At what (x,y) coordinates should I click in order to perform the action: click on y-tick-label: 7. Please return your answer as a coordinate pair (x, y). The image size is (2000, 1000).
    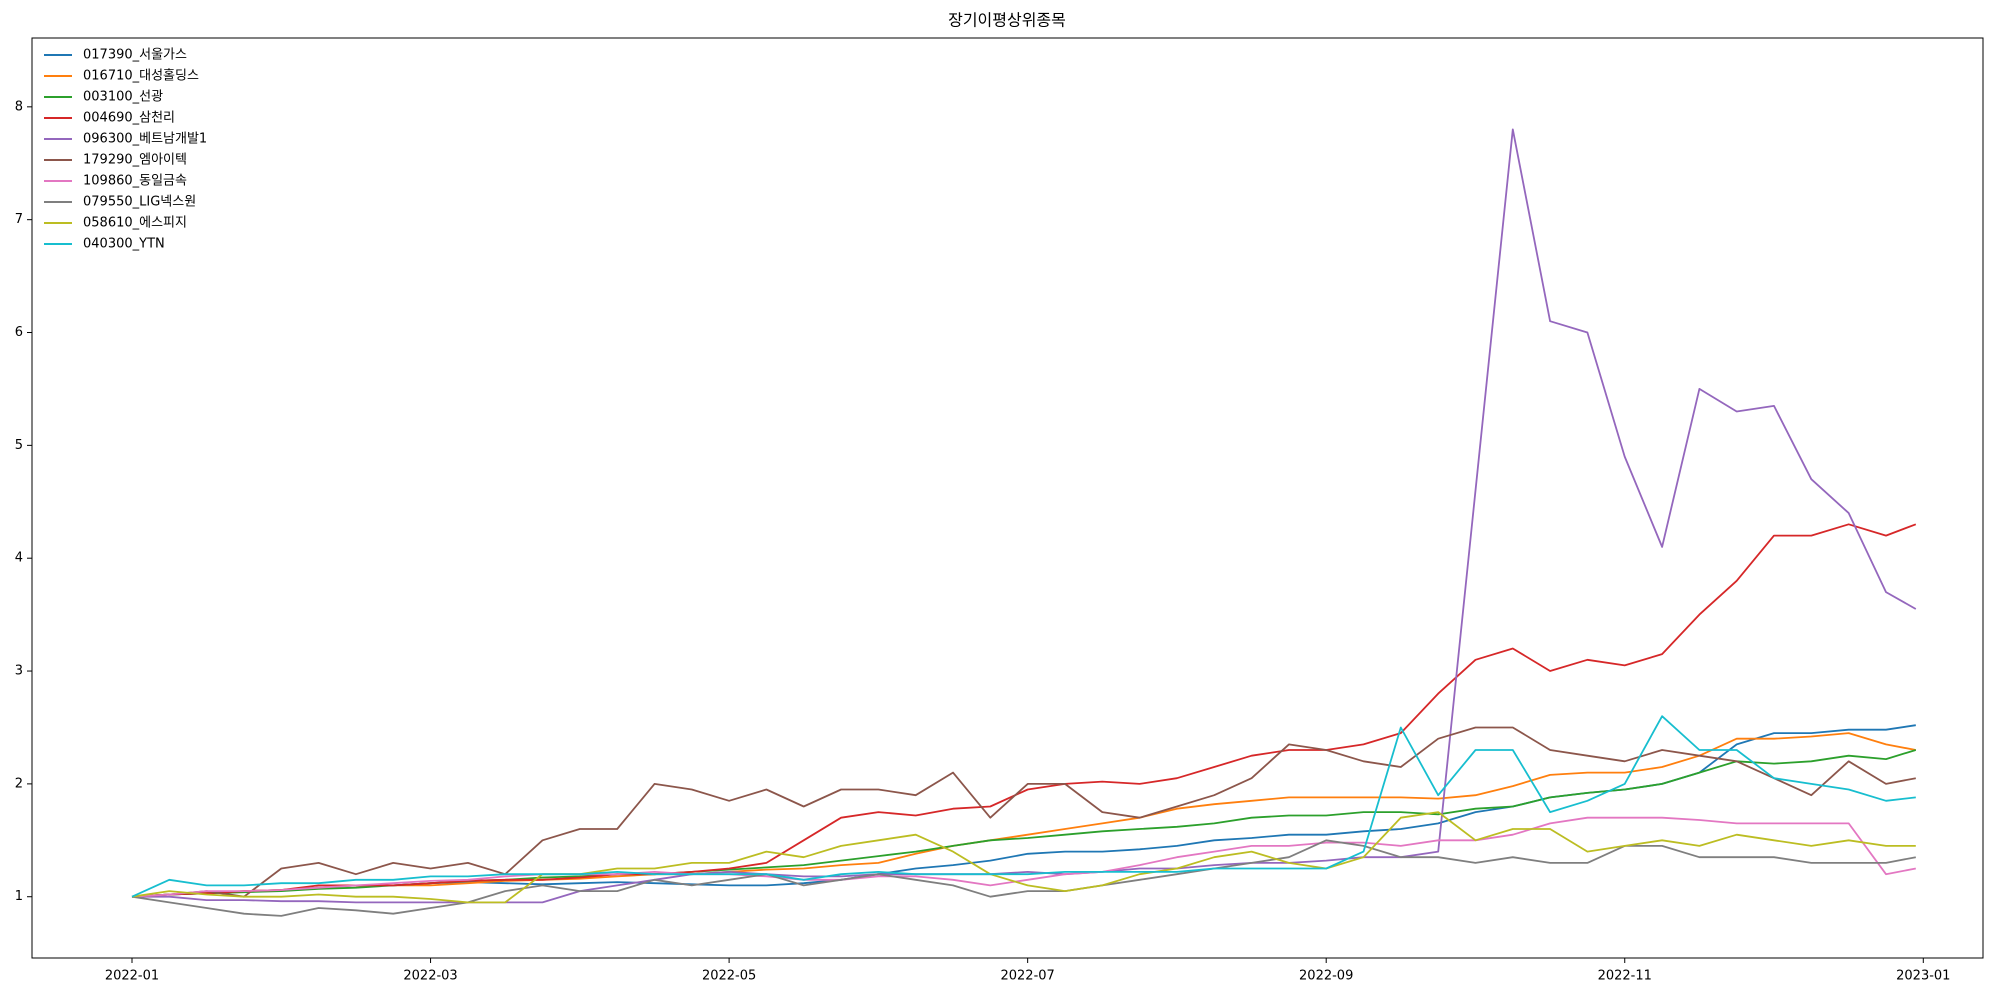
    Looking at the image, I should click on (19, 219).